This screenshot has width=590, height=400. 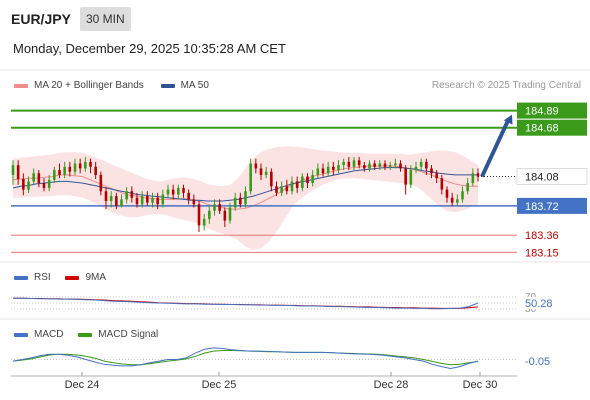 I want to click on instrument-symbol: EUR/JPY, so click(x=41, y=19).